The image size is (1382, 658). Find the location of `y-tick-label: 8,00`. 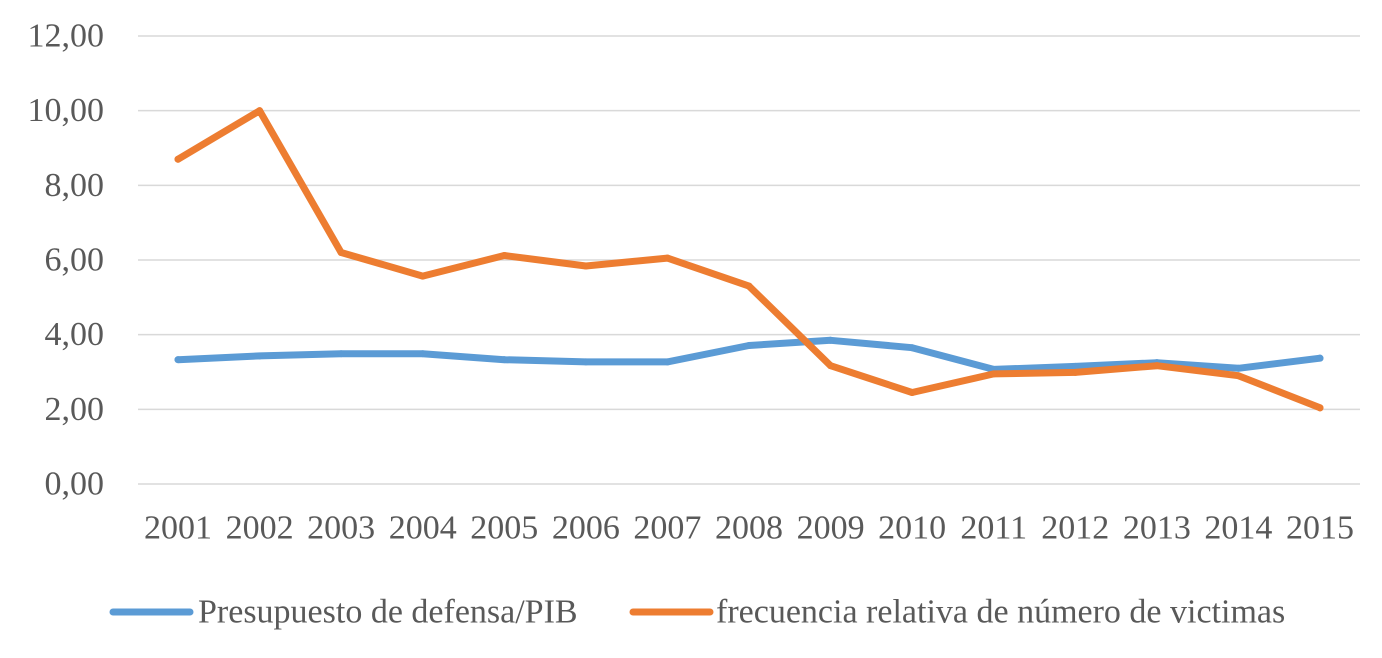

y-tick-label: 8,00 is located at coordinates (75, 185).